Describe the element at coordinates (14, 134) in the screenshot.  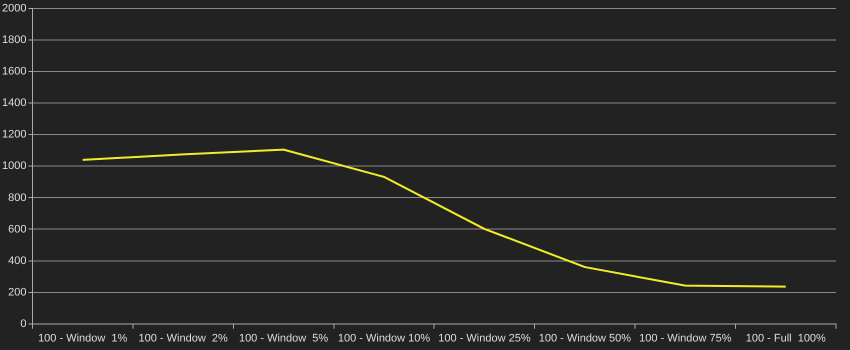
I see `y-tick-label: 1200` at that location.